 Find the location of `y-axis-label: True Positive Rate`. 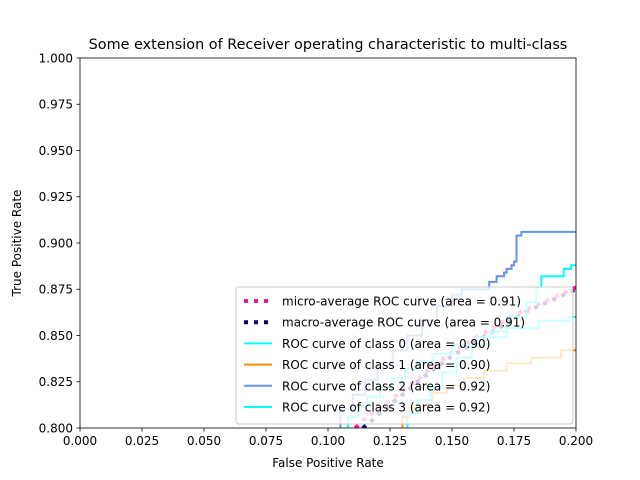

y-axis-label: True Positive Rate is located at coordinates (17, 244).